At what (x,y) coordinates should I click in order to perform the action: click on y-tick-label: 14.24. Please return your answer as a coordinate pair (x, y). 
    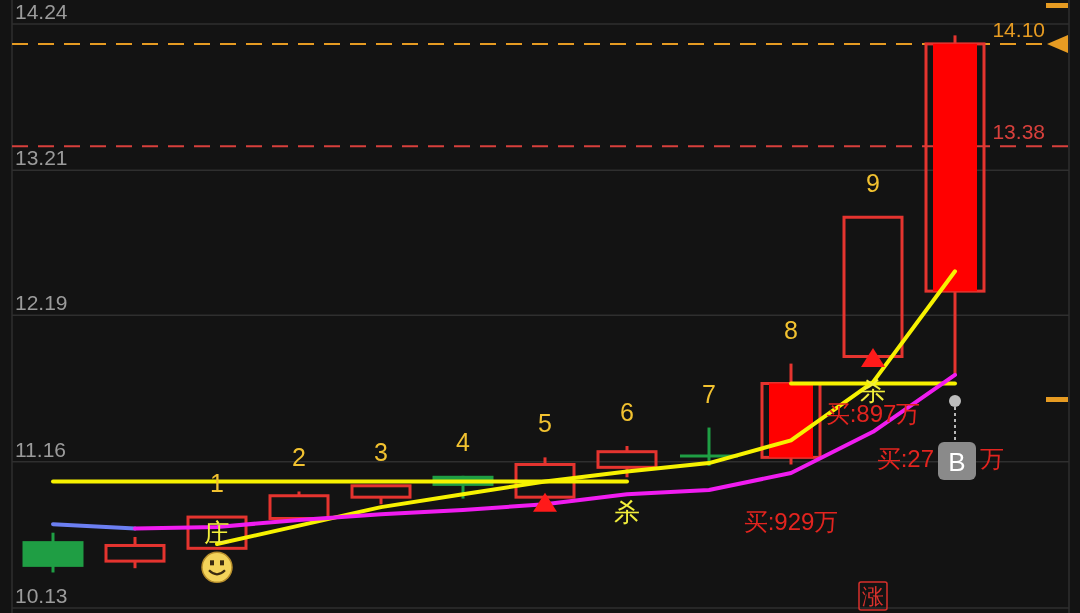
    Looking at the image, I should click on (41, 11).